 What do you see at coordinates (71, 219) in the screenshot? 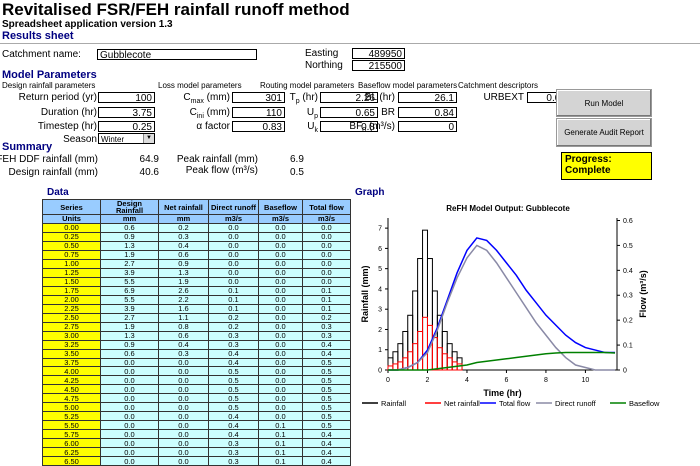
I see `table-cell: Units` at bounding box center [71, 219].